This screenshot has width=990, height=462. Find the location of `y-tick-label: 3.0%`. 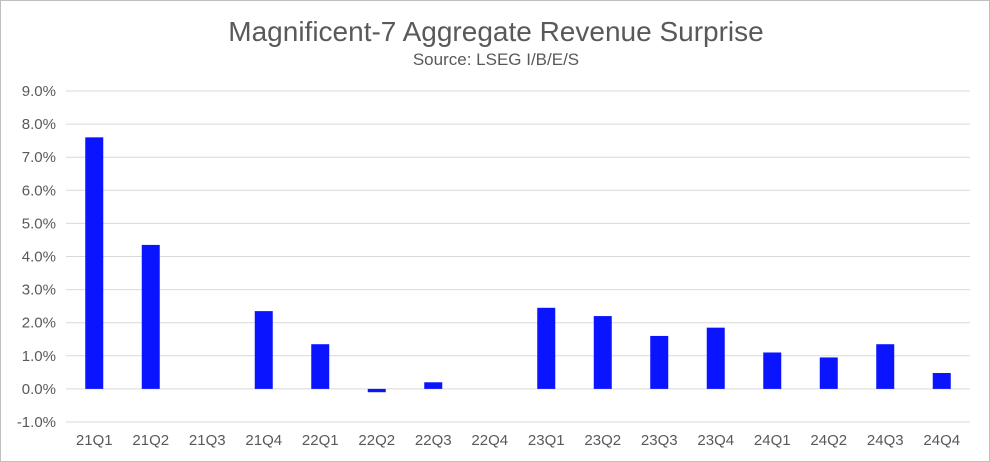

y-tick-label: 3.0% is located at coordinates (39, 290).